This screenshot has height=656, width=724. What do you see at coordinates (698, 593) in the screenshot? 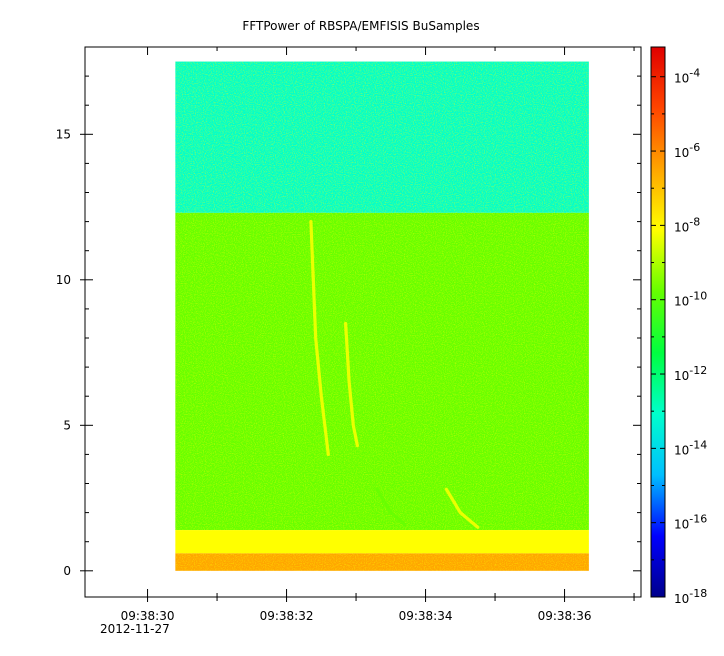
I see `colorbar-tick-exponent: -18` at bounding box center [698, 593].